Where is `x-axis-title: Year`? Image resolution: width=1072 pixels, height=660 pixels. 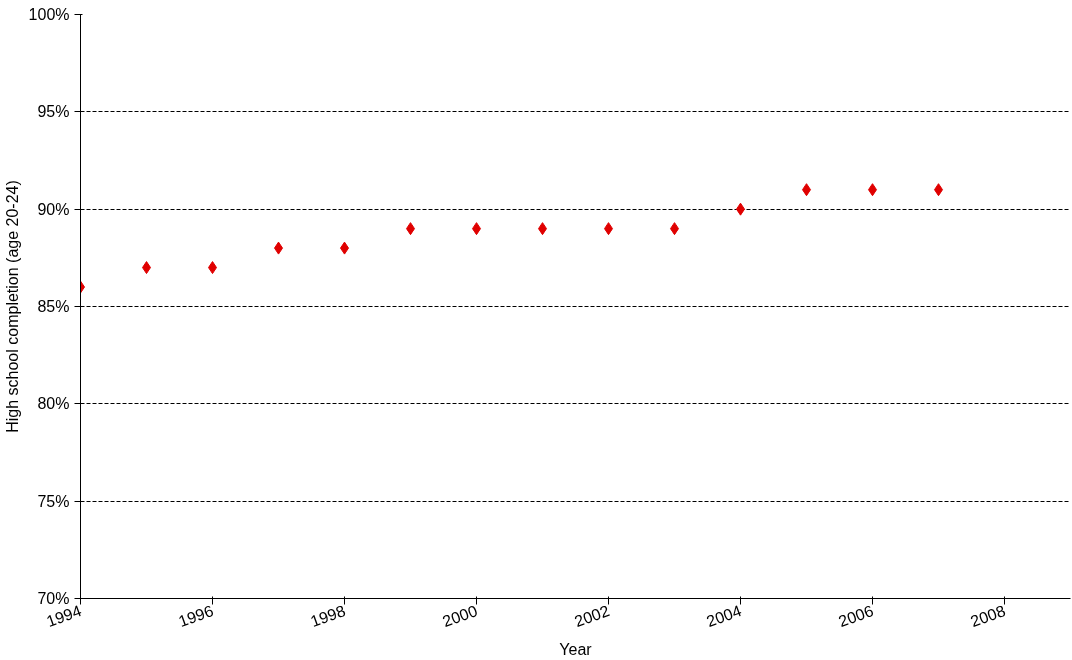 x-axis-title: Year is located at coordinates (576, 649).